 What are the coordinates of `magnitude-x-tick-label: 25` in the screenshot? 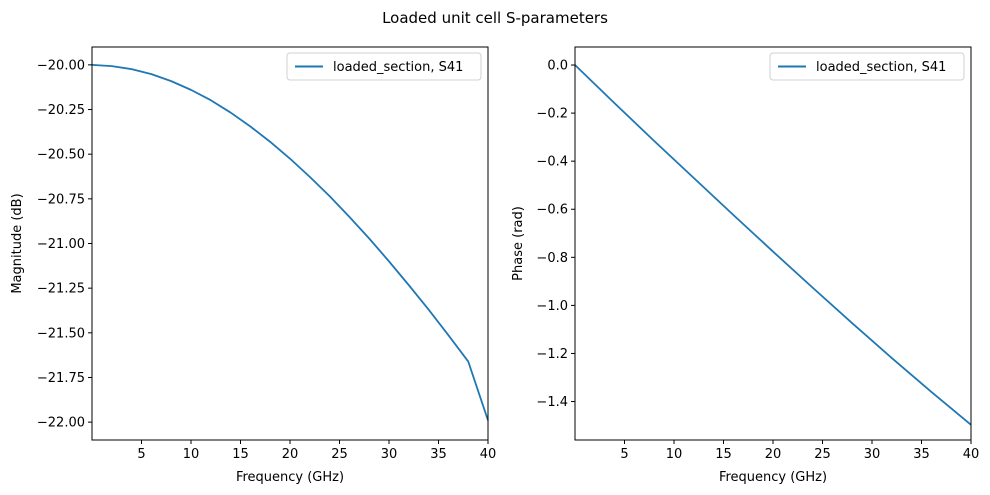 It's located at (339, 454).